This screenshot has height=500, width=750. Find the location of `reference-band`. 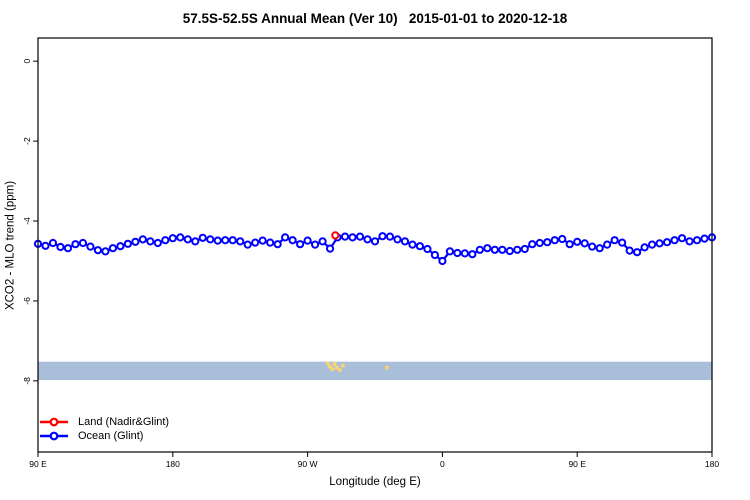

reference-band is located at coordinates (375, 371).